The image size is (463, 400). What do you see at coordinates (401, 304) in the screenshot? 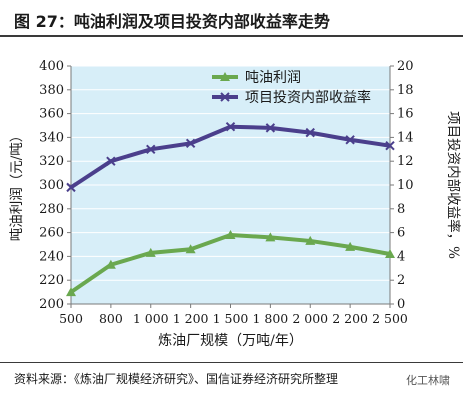
I see `y-right-tick-label: 0` at bounding box center [401, 304].